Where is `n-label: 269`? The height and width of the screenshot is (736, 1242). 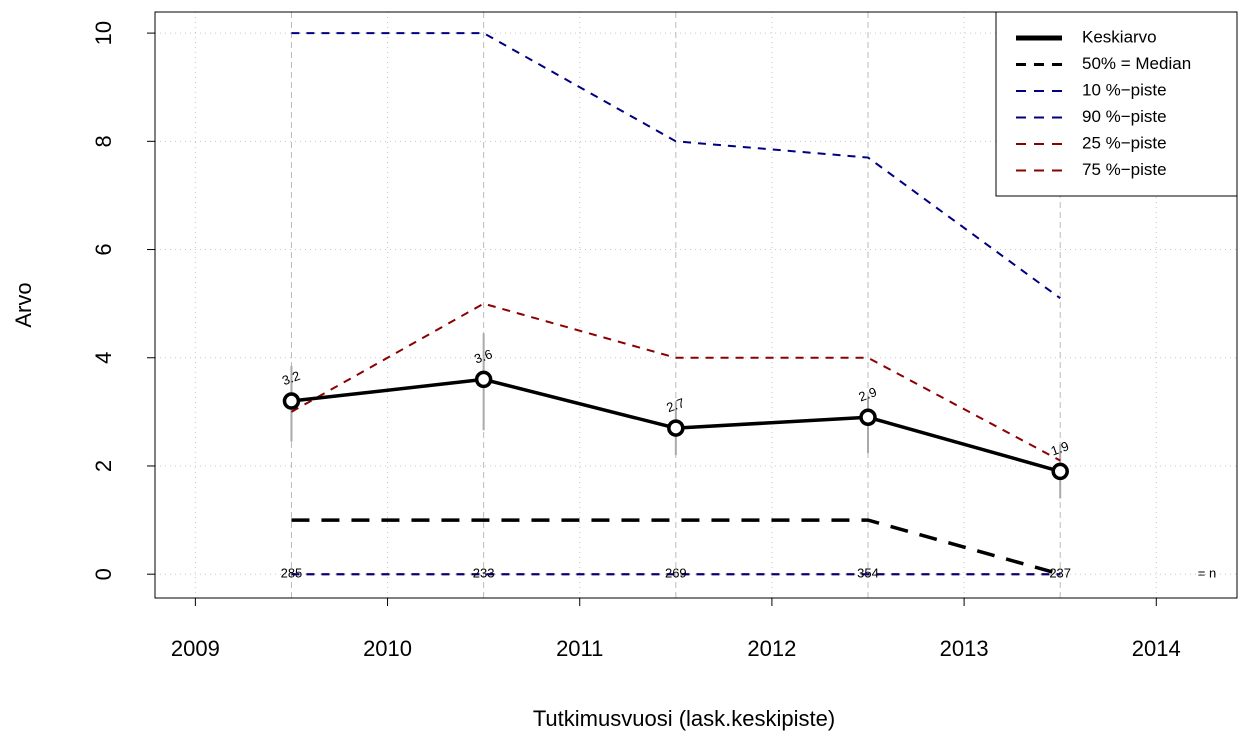 n-label: 269 is located at coordinates (676, 573).